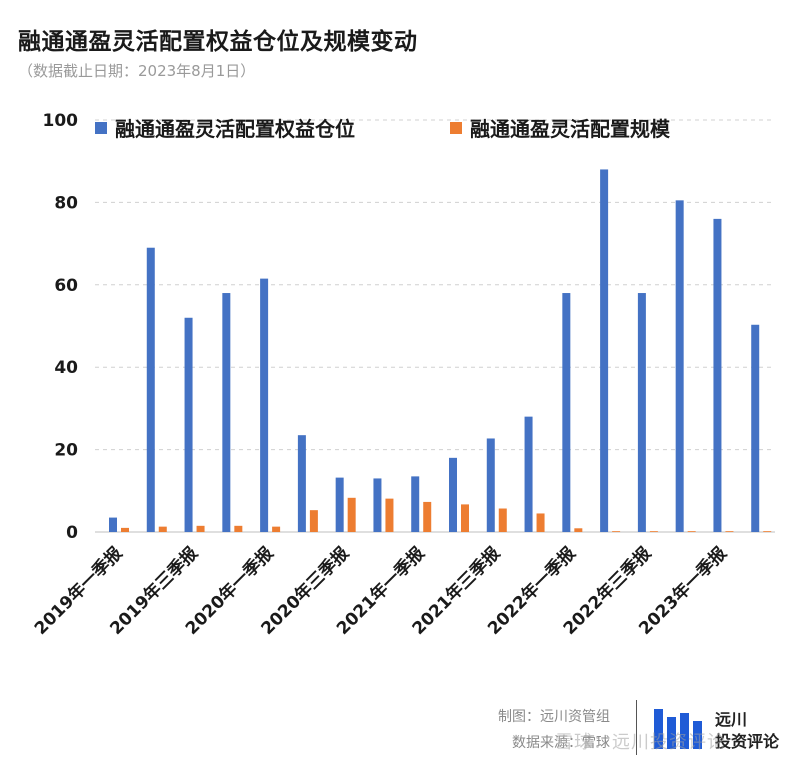 The height and width of the screenshot is (767, 800). Describe the element at coordinates (218, 42) in the screenshot. I see `chart-title: 融通通盈灵活配置权益仓位及规模变动` at that location.